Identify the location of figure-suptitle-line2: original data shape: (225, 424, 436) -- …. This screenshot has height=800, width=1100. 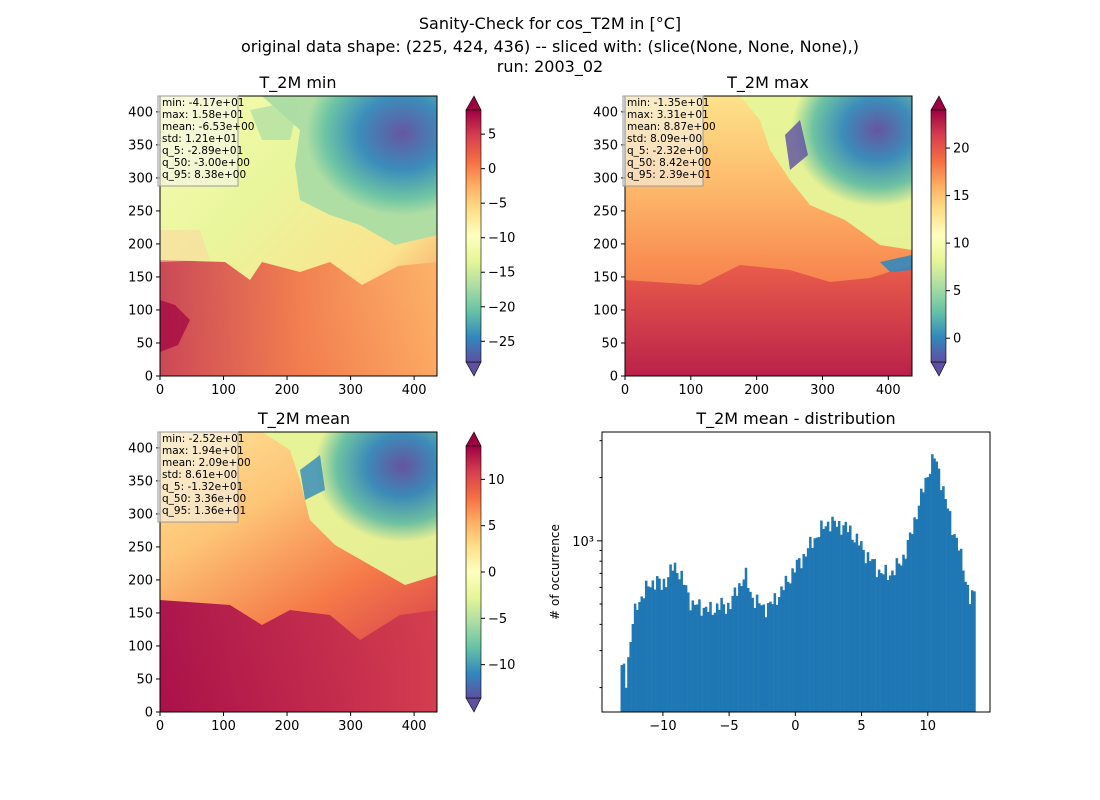
(550, 46).